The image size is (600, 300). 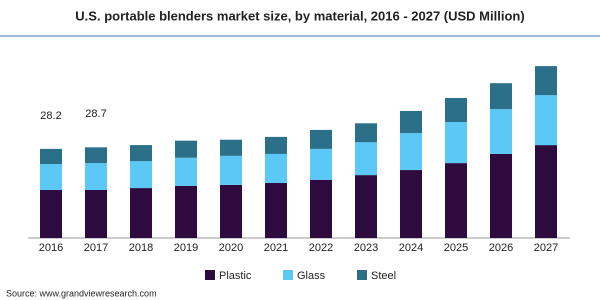 I want to click on x-tick-label: 2022, so click(x=321, y=248).